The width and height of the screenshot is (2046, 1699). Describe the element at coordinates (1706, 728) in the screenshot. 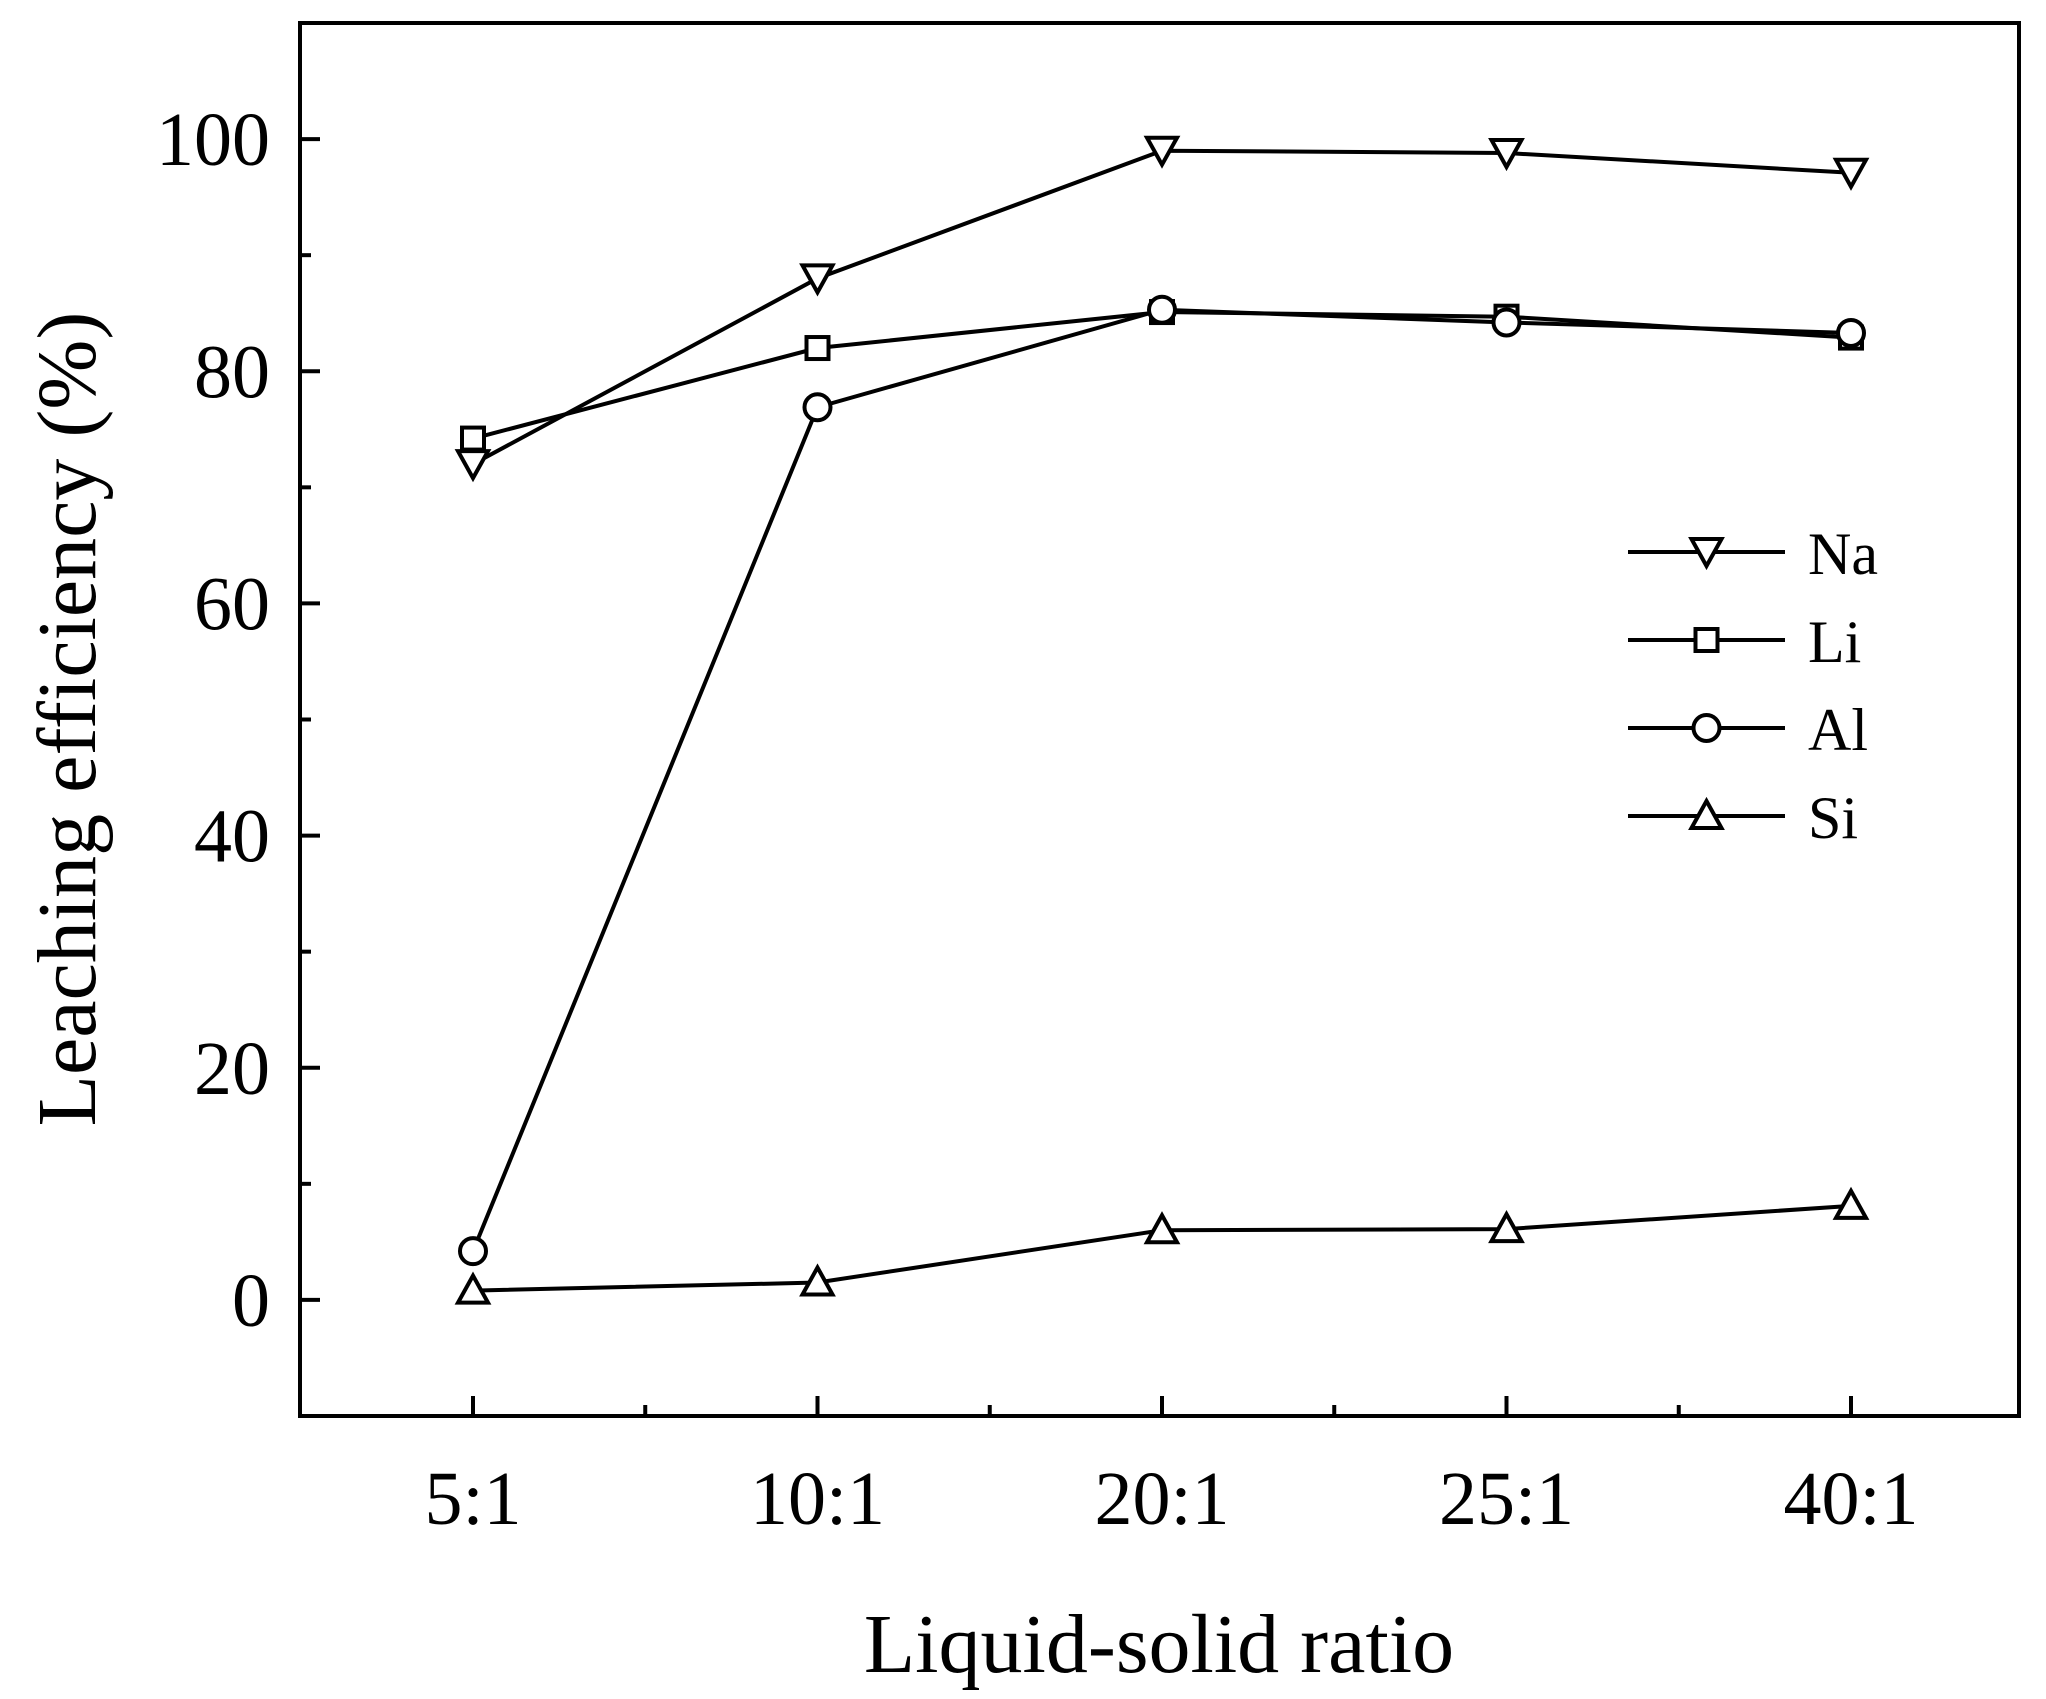

I see `legend-marker-al` at that location.